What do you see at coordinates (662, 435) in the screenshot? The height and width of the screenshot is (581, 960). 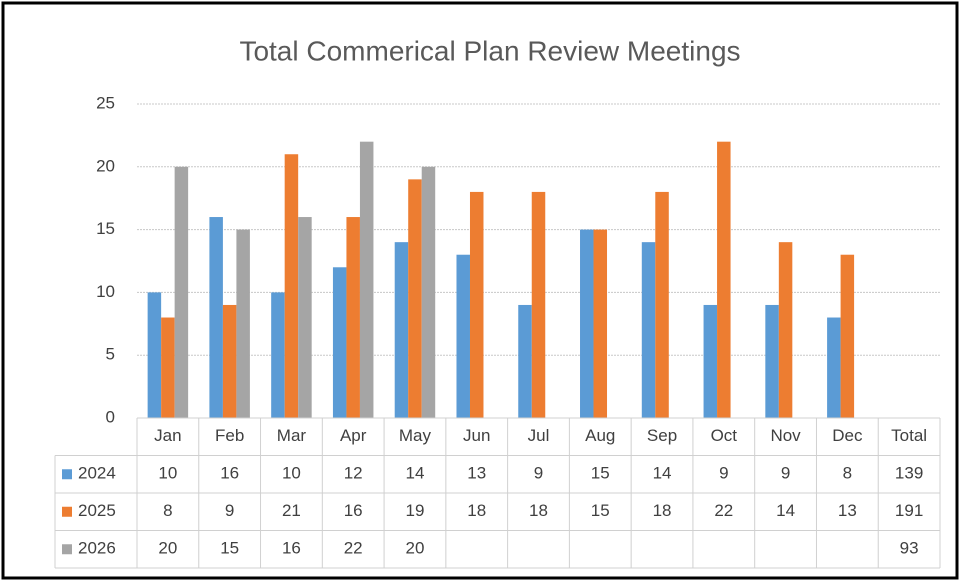 I see `x-tick-label: Sep` at bounding box center [662, 435].